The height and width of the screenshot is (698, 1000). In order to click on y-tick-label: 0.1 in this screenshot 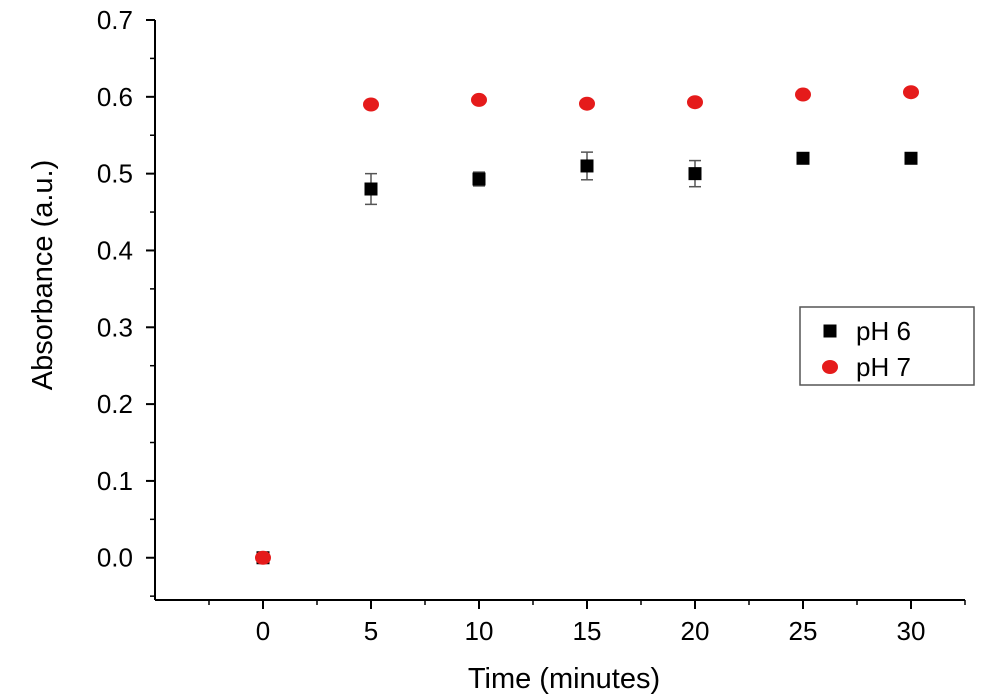, I will do `click(115, 481)`.